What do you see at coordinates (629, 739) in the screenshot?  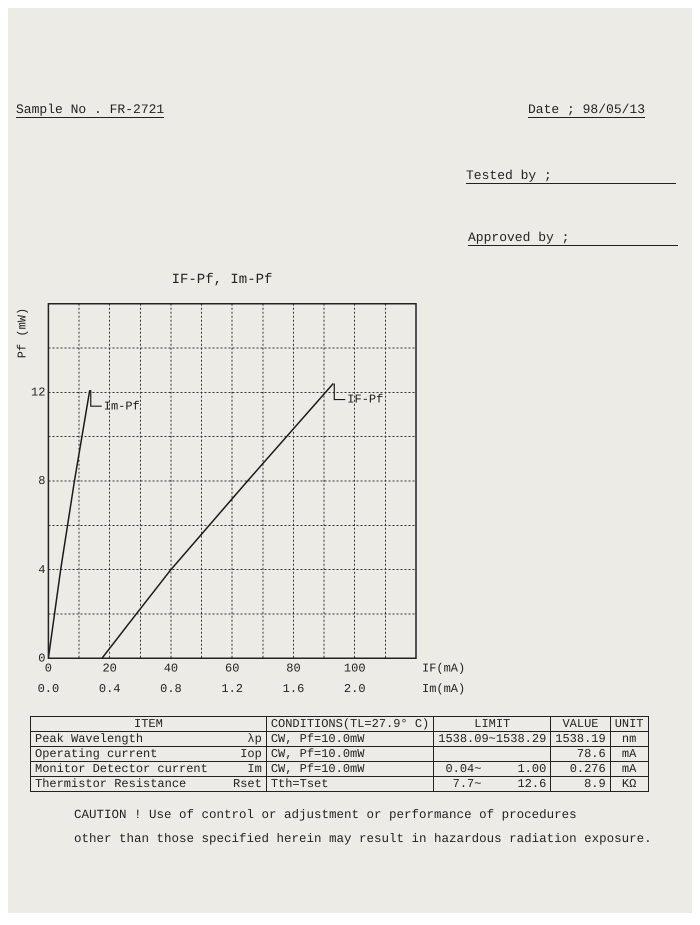 I see `text: nm` at bounding box center [629, 739].